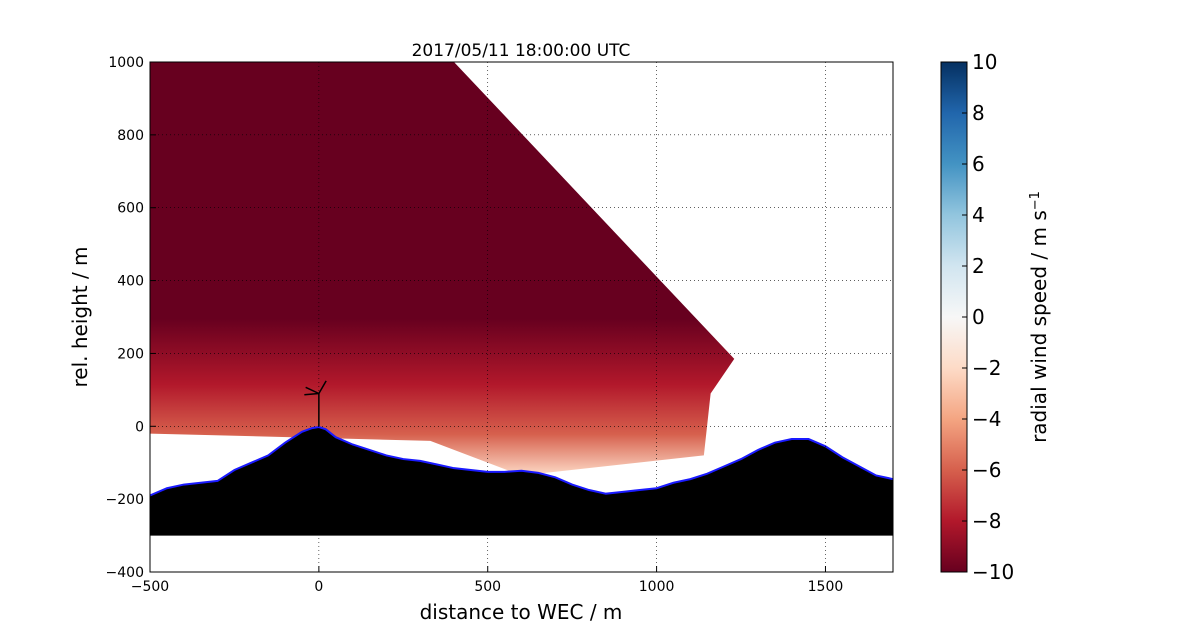  Describe the element at coordinates (1039, 317) in the screenshot. I see `colorbar-label: radial wind speed / m s−1` at that location.